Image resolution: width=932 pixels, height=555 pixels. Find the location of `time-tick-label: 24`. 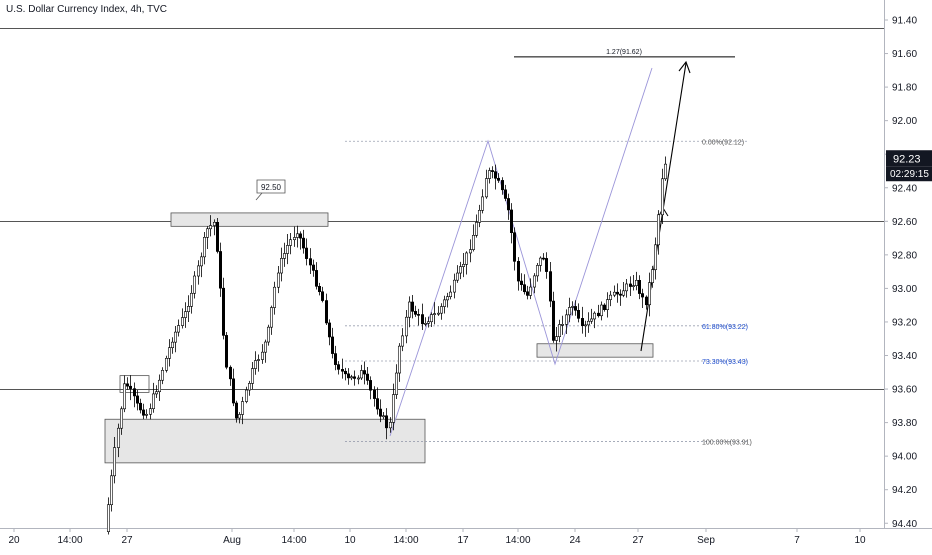

time-tick-label: 24 is located at coordinates (575, 540).